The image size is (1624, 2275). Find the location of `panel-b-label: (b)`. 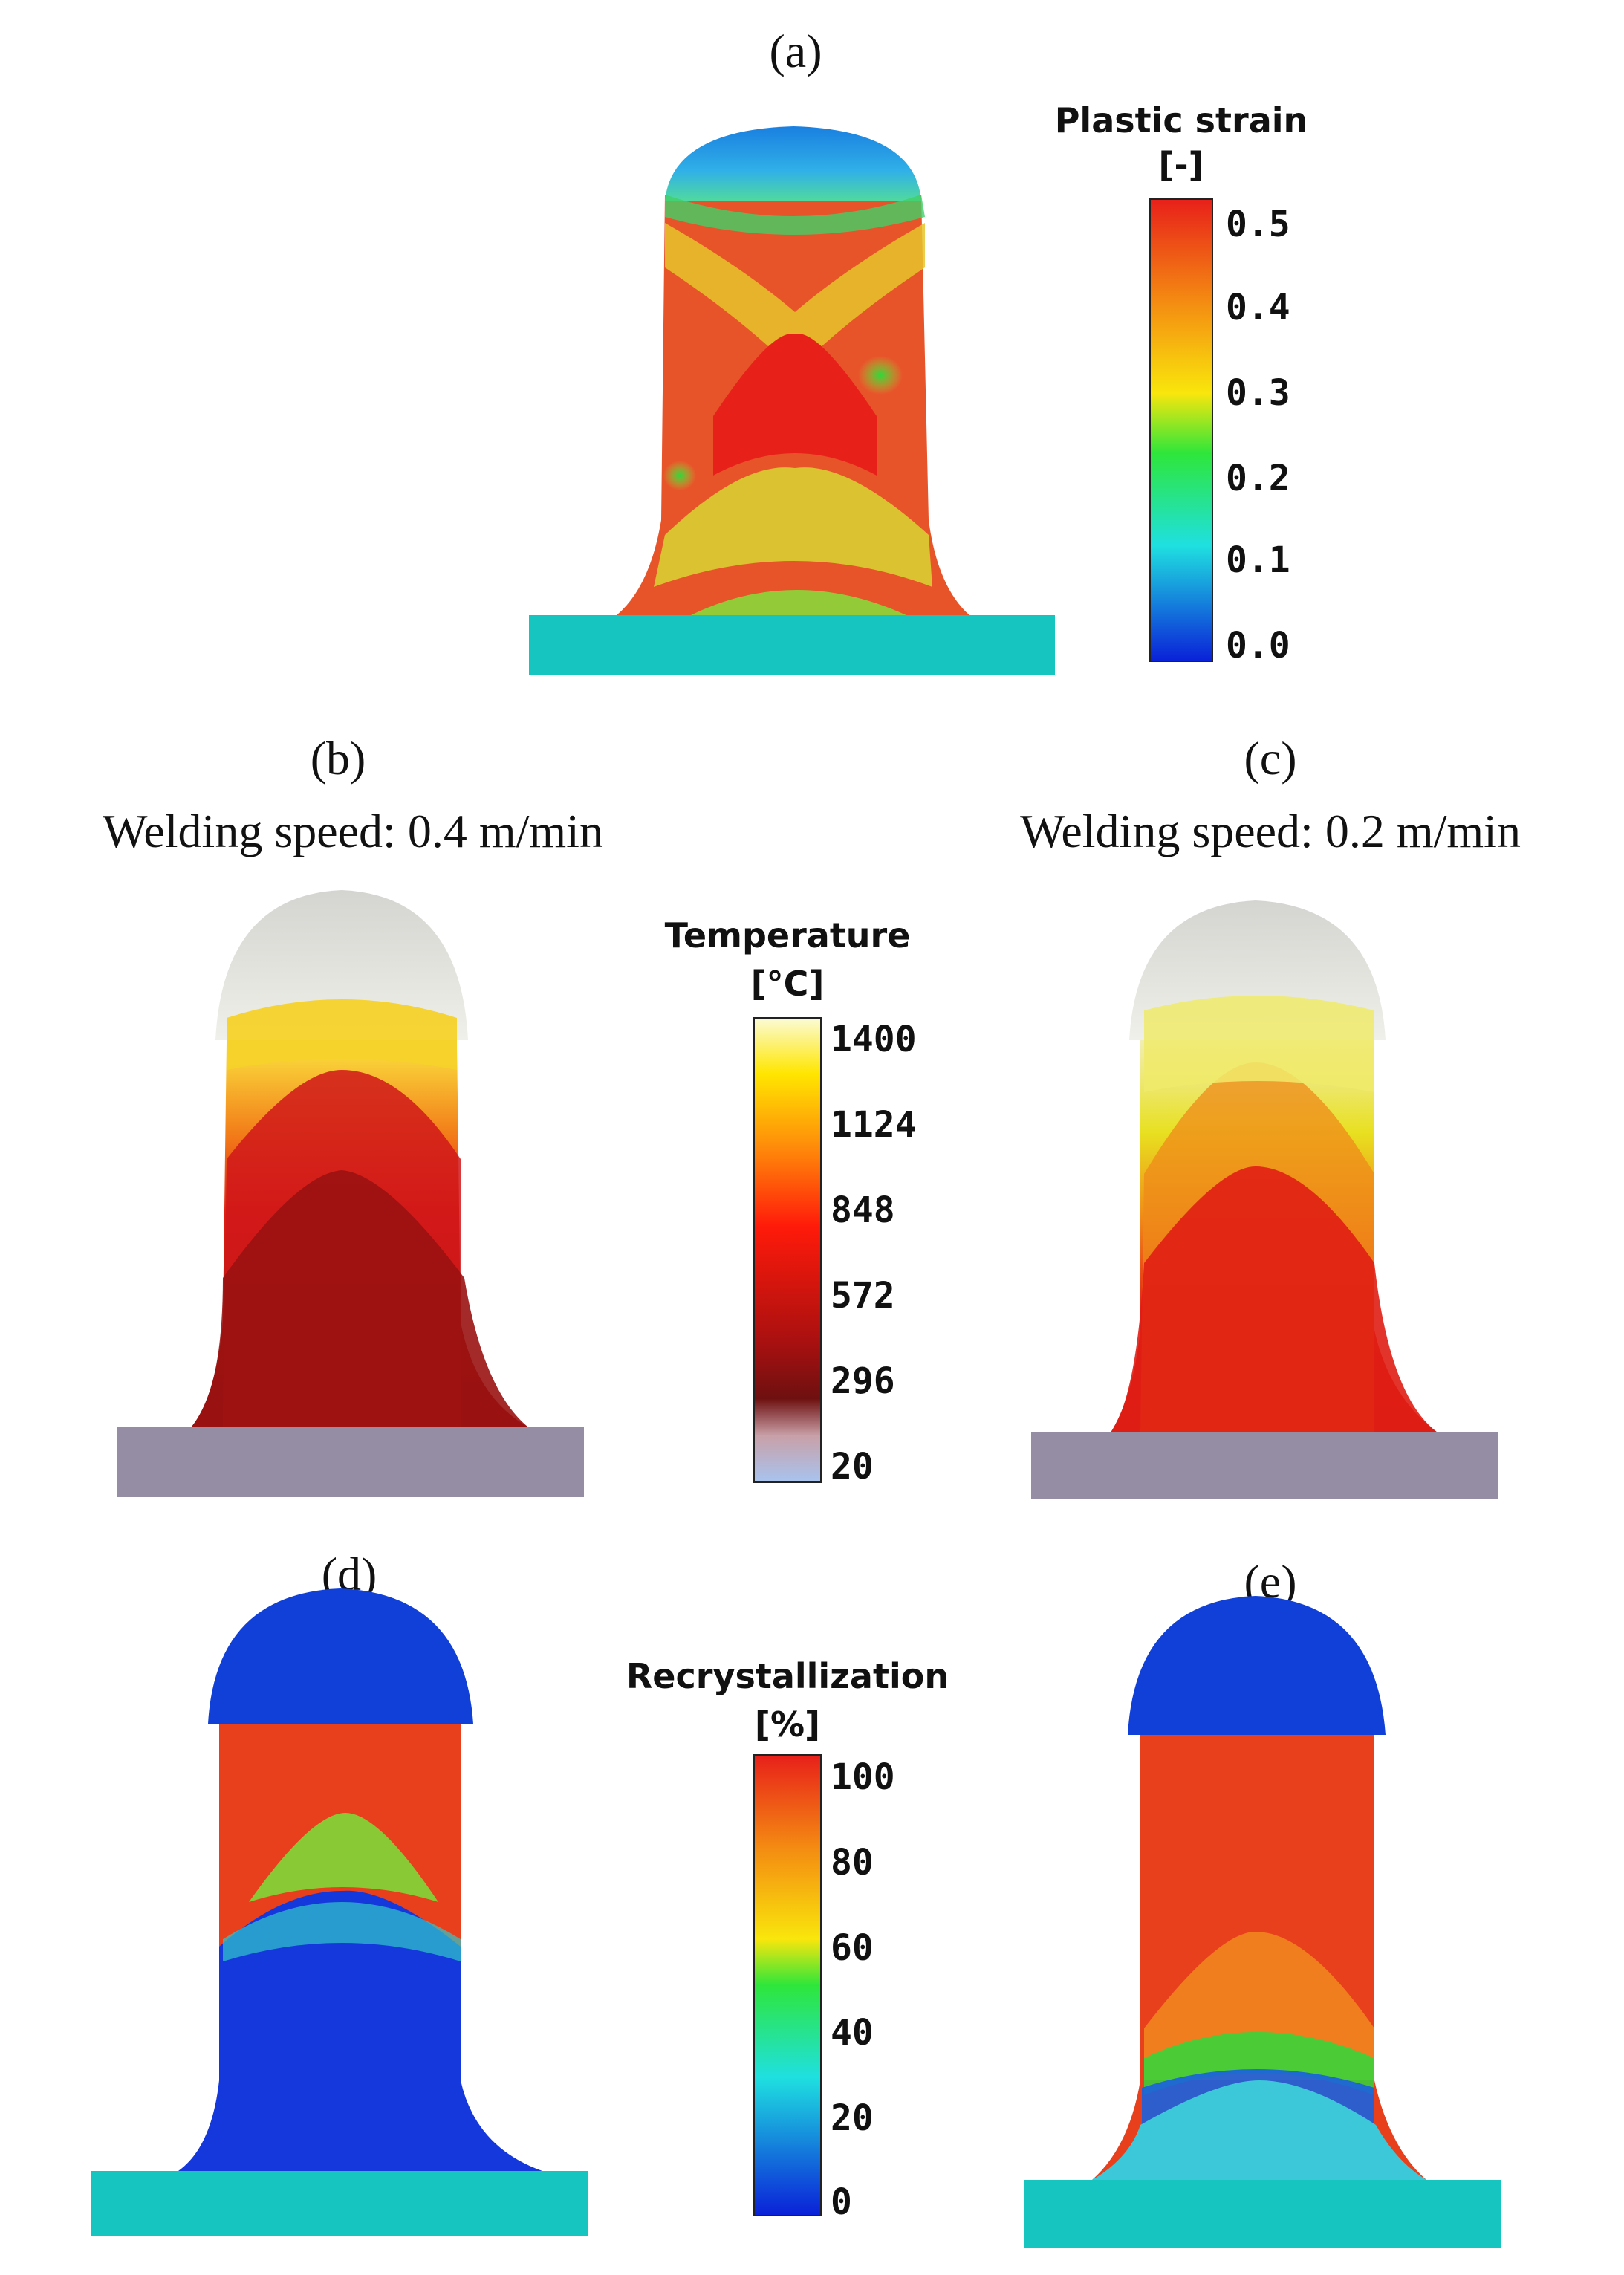

panel-b-label: (b) is located at coordinates (338, 758).